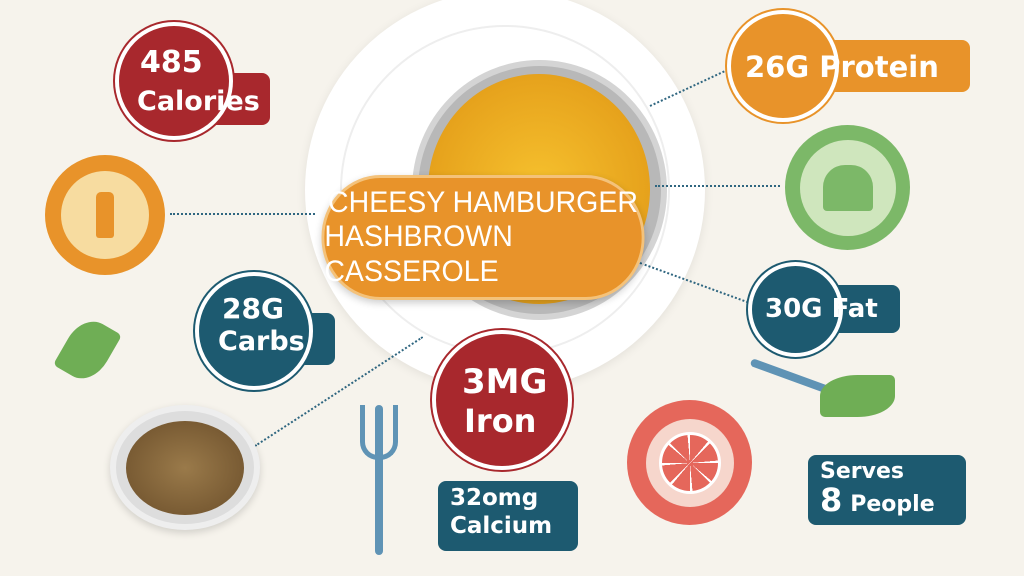  Describe the element at coordinates (261, 341) in the screenshot. I see `carbs-label: Carbs` at that location.